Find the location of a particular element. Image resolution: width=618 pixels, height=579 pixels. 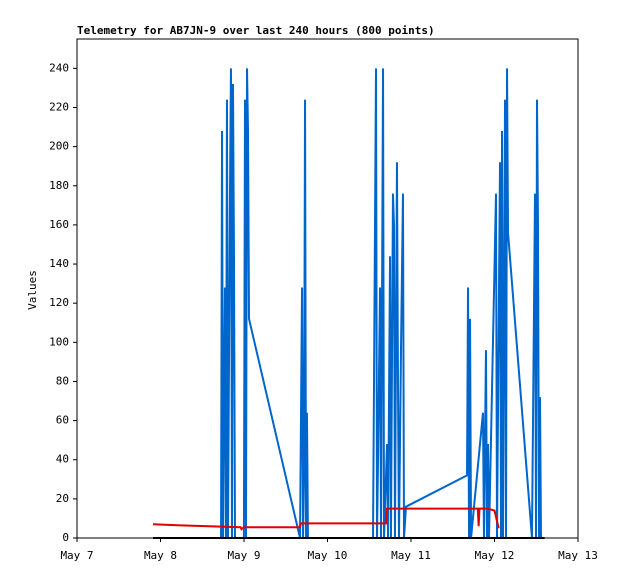

x-tick-label: May 8 is located at coordinates (160, 555).